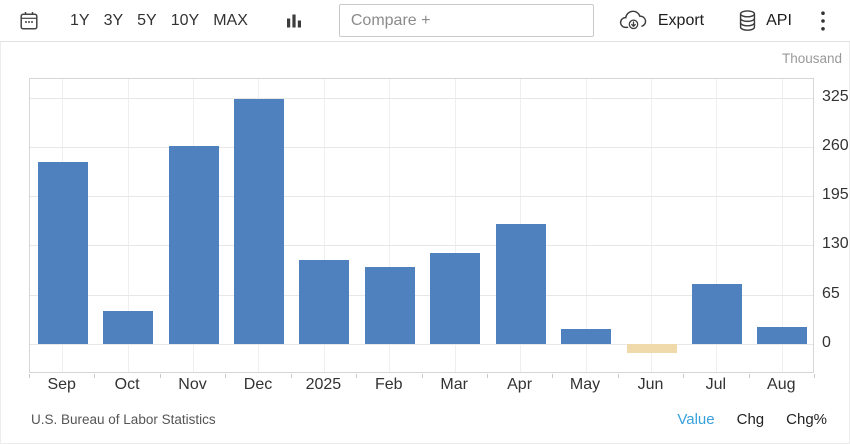 This screenshot has width=850, height=444. I want to click on x-axis-label: Dec, so click(258, 384).